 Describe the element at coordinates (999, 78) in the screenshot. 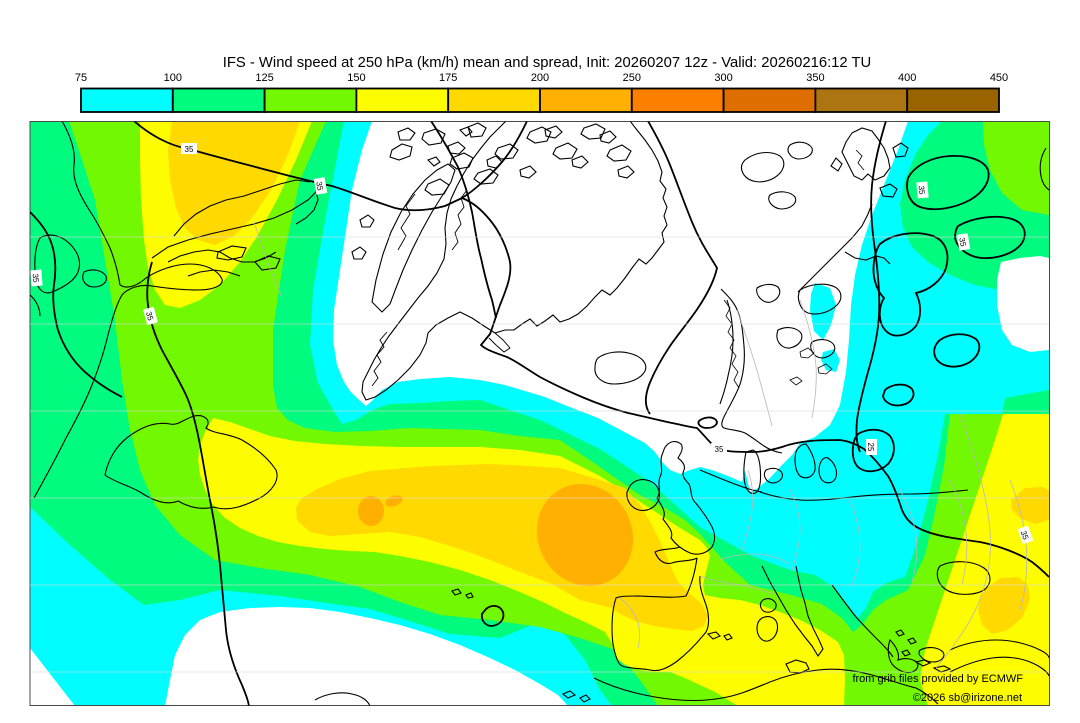

I see `svg-text: 450` at that location.